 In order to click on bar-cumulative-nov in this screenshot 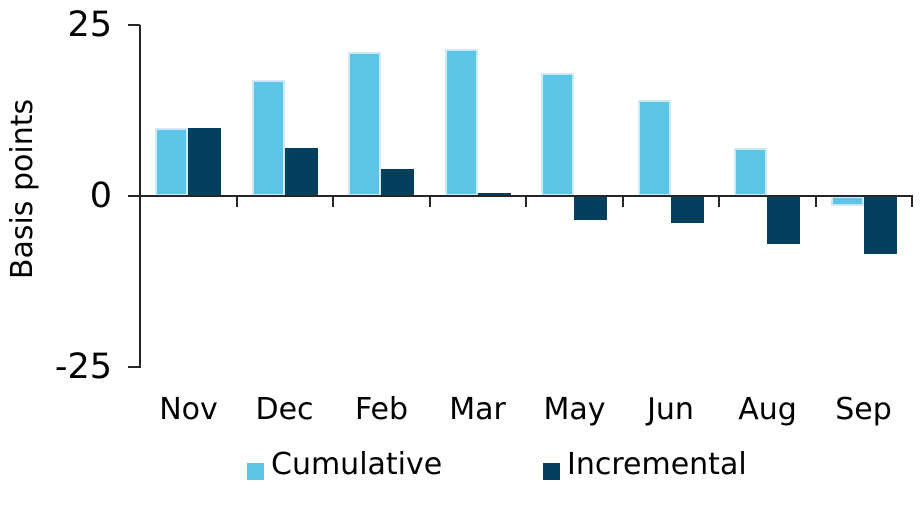, I will do `click(172, 162)`.